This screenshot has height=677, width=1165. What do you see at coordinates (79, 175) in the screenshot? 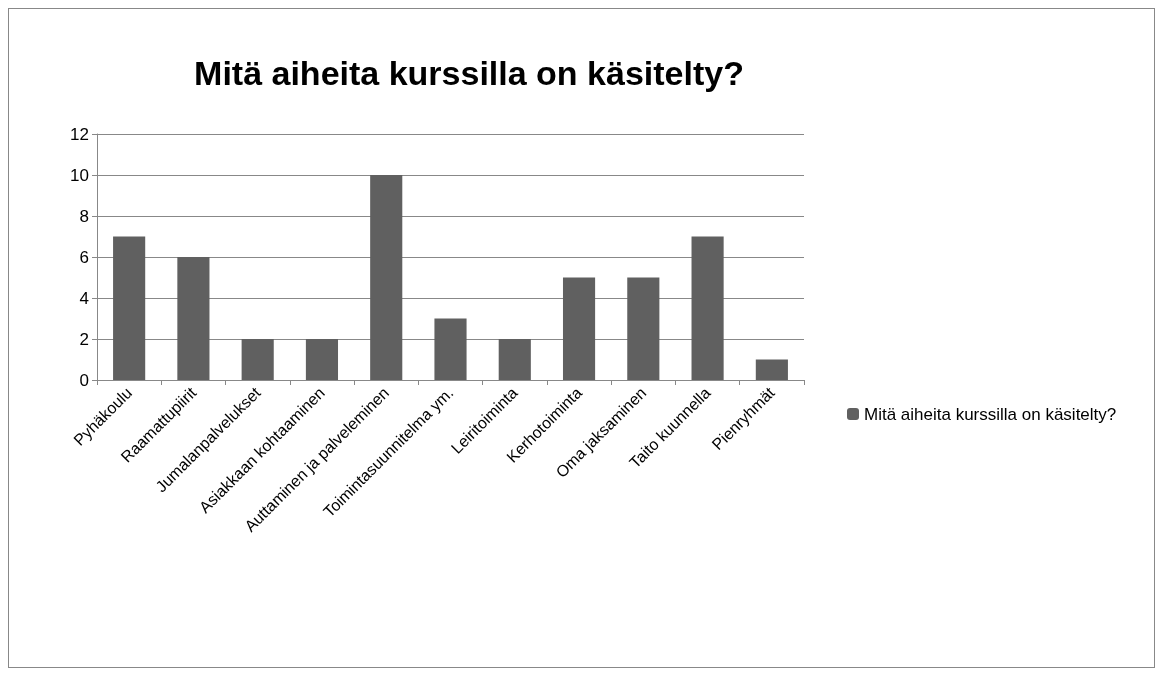
I see `y-tick-label: 10` at bounding box center [79, 175].